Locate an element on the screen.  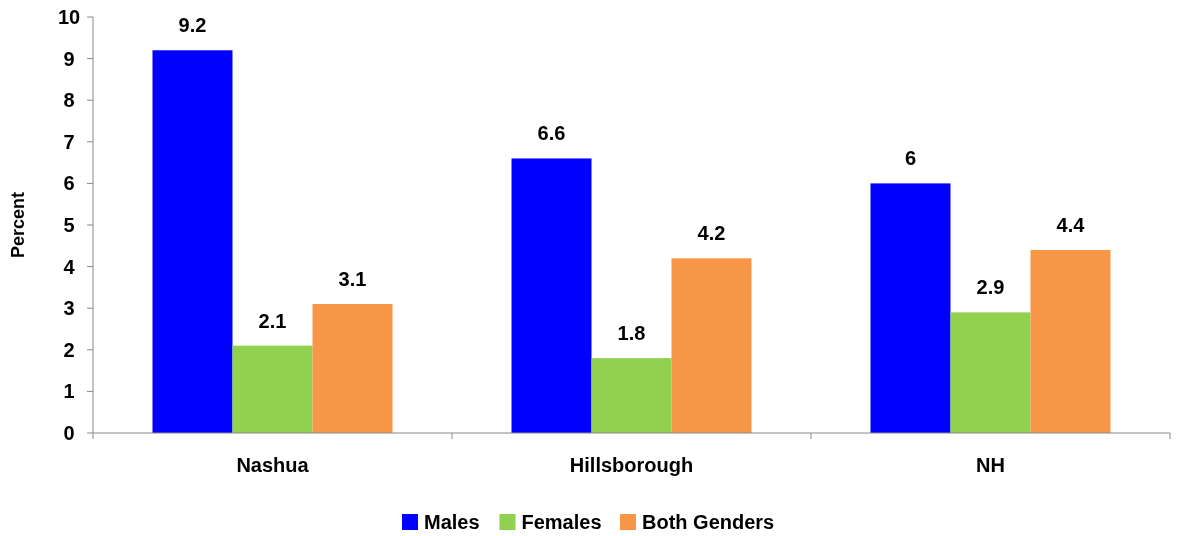
legend-label: Both Genders is located at coordinates (708, 522).